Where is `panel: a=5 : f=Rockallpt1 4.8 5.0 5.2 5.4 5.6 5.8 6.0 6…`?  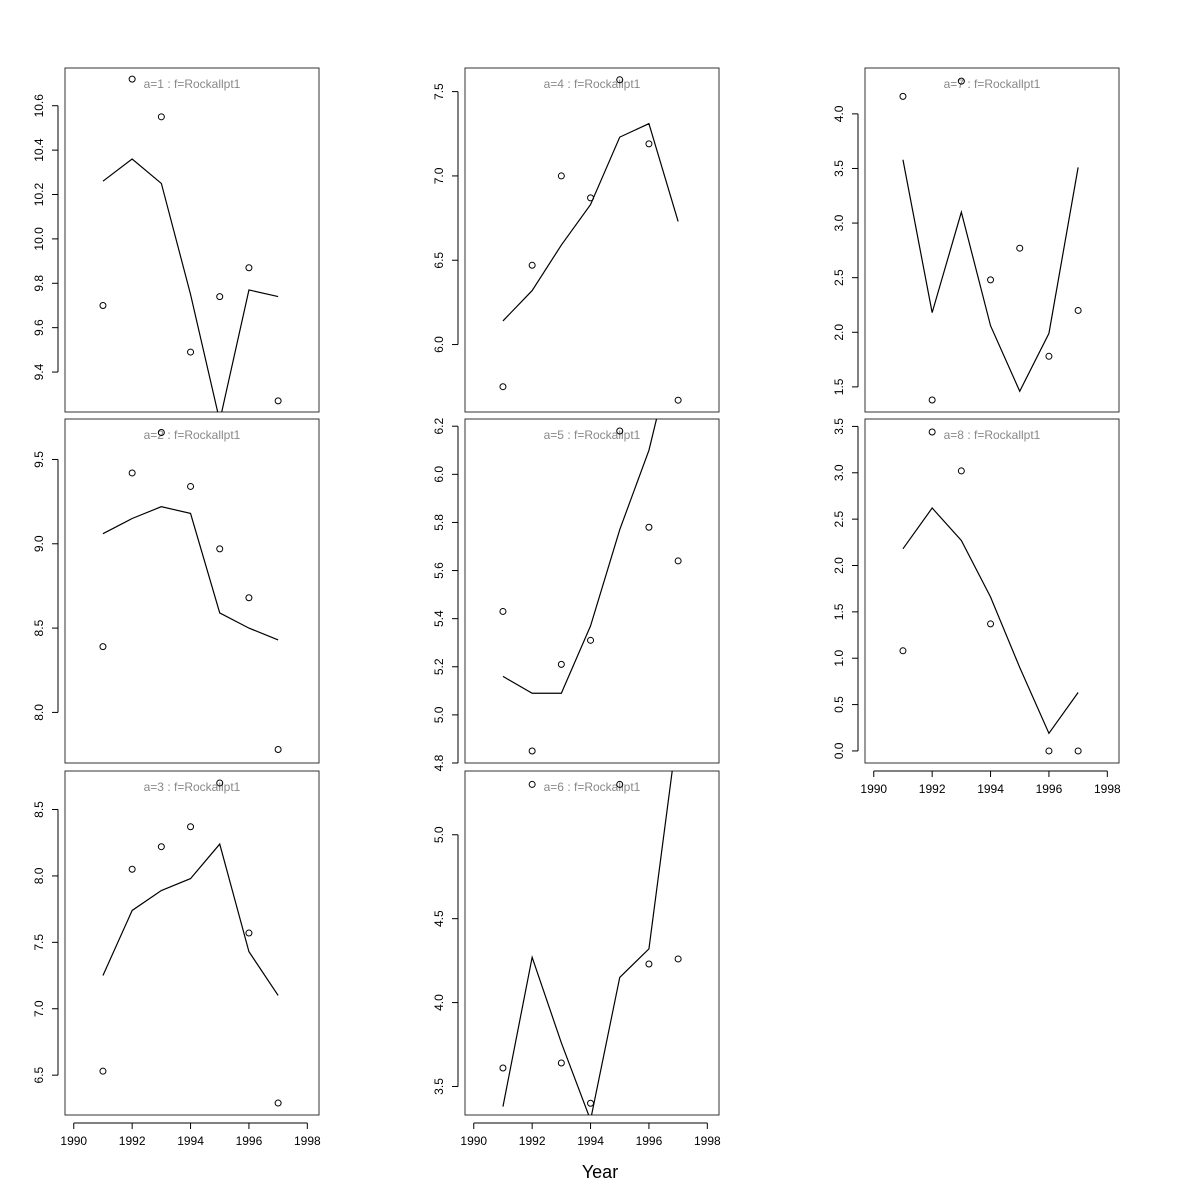
panel: a=5 : f=Rockallpt1 4.8 5.0 5.2 5.4 5.6 5.8 6.0 6… is located at coordinates (576, 594).